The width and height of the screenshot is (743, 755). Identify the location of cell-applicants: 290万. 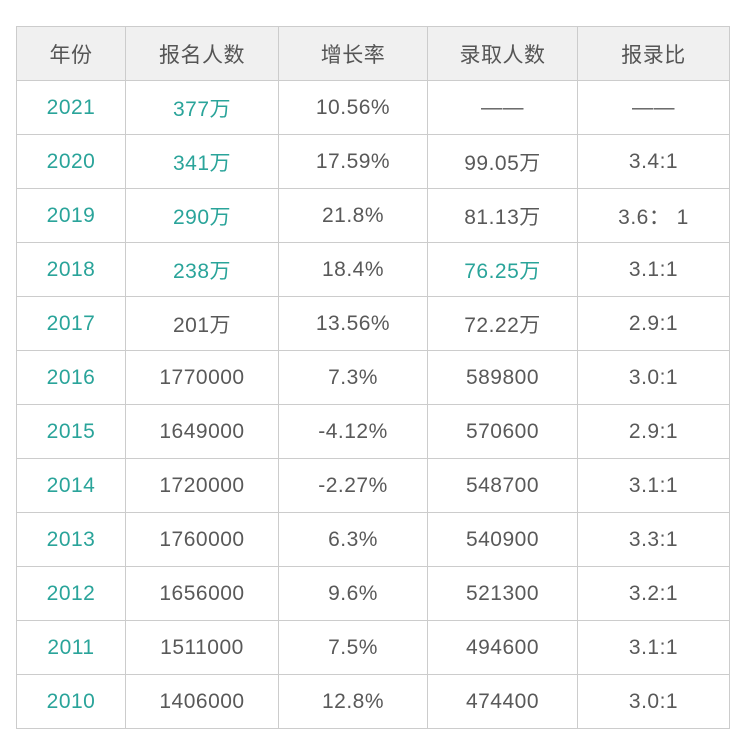
(202, 215).